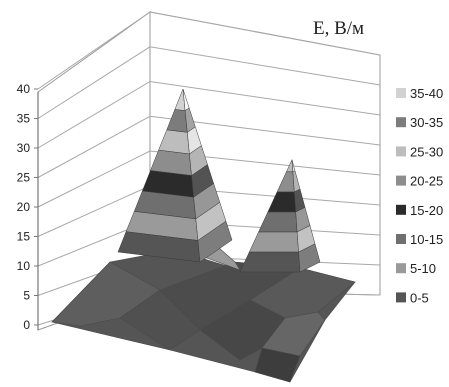 The image size is (449, 387). What do you see at coordinates (24, 148) in the screenshot?
I see `z-tick-label: 30` at bounding box center [24, 148].